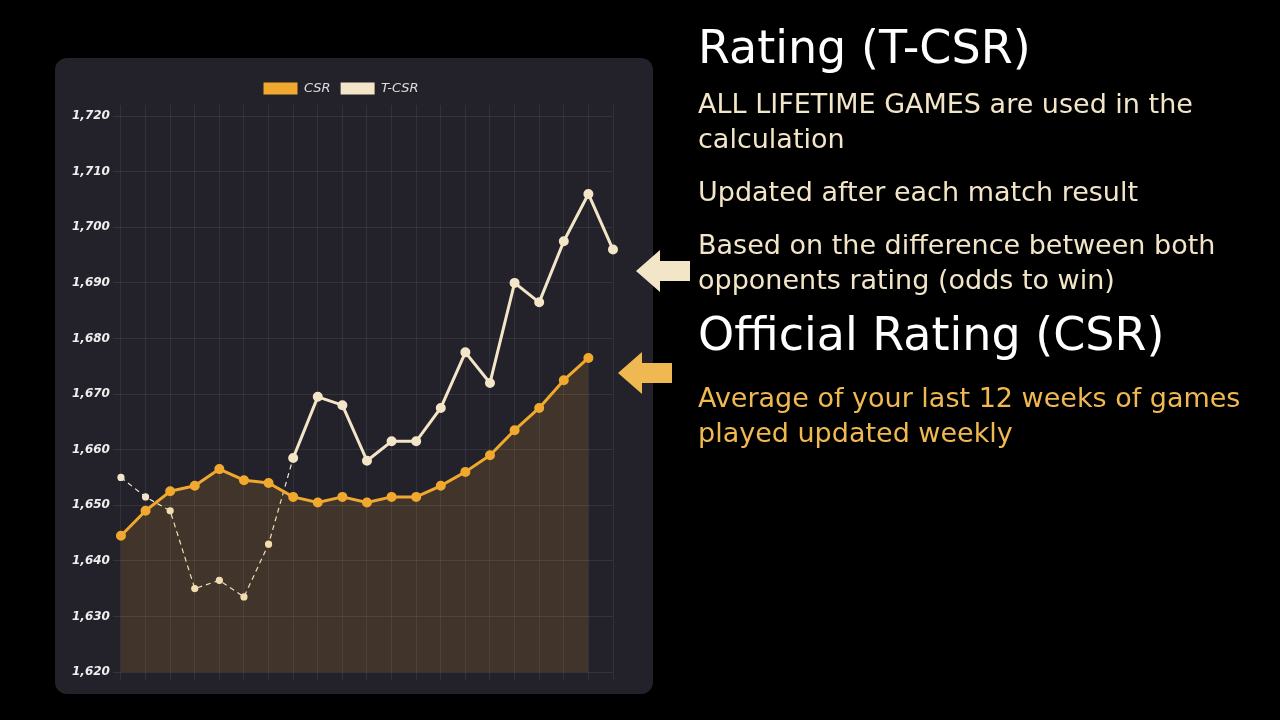 The image size is (1280, 720). What do you see at coordinates (90, 282) in the screenshot?
I see `y-tick-label: 1,690` at bounding box center [90, 282].